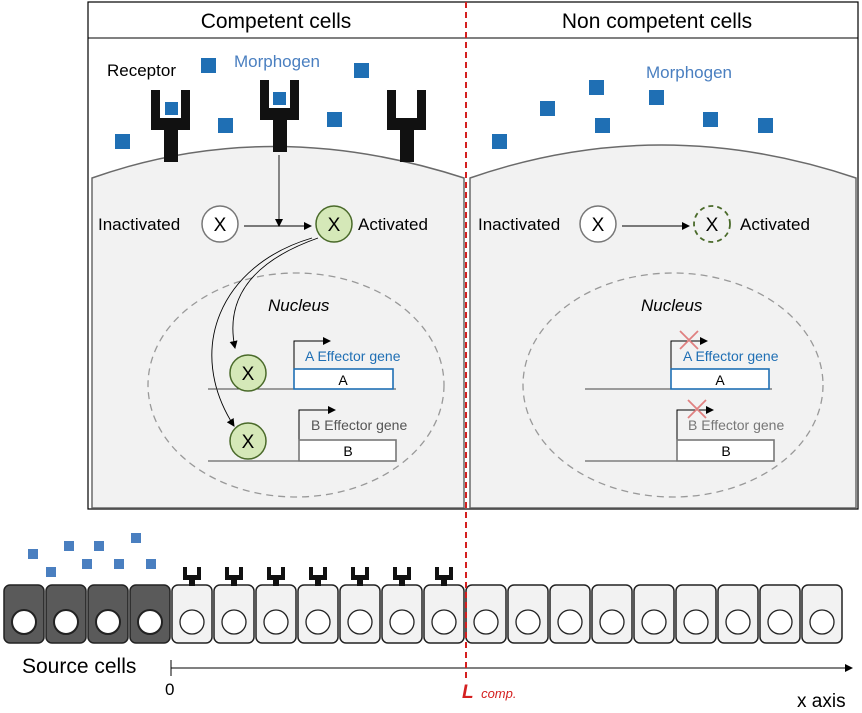  I want to click on non-activated-factor-right, so click(712, 224).